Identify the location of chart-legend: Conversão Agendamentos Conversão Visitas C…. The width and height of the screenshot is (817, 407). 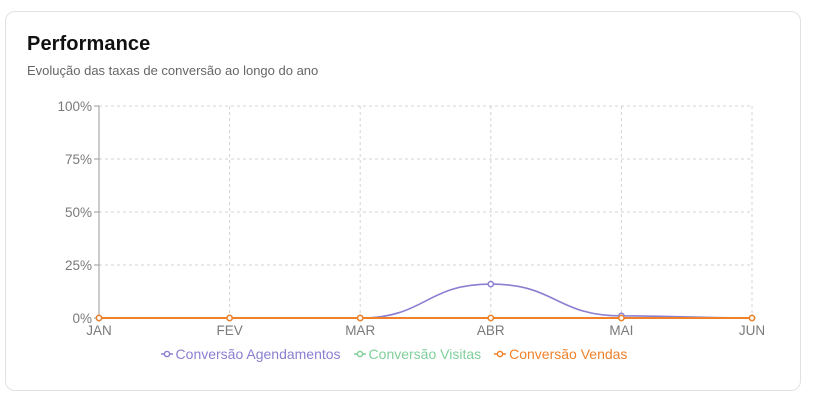
(393, 354).